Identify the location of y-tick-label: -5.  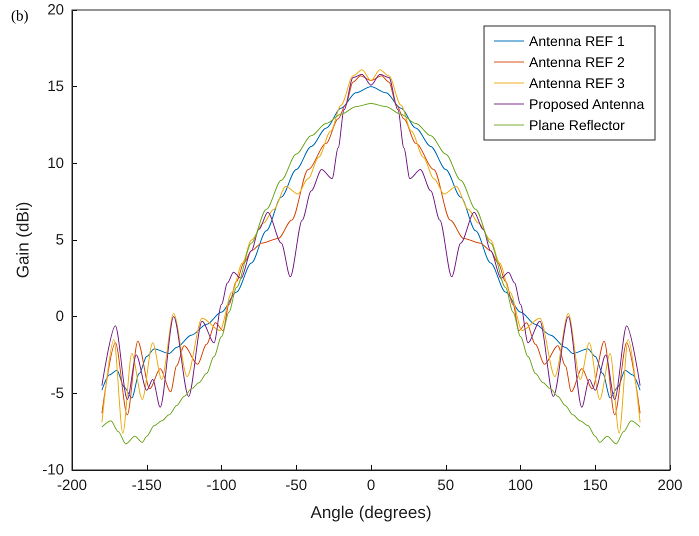
(57, 393).